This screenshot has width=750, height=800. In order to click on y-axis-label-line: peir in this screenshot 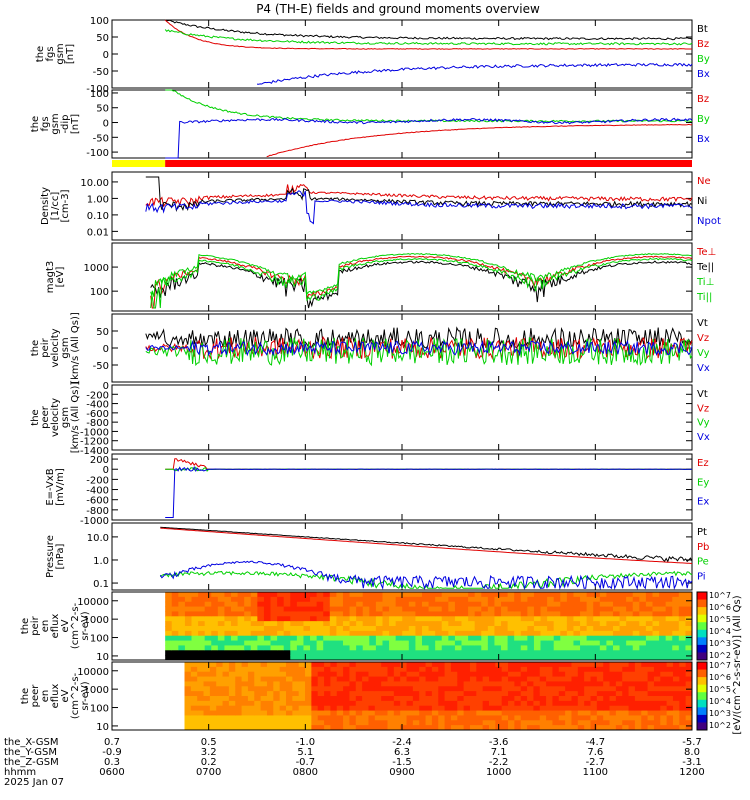, I will do `click(35, 625)`.